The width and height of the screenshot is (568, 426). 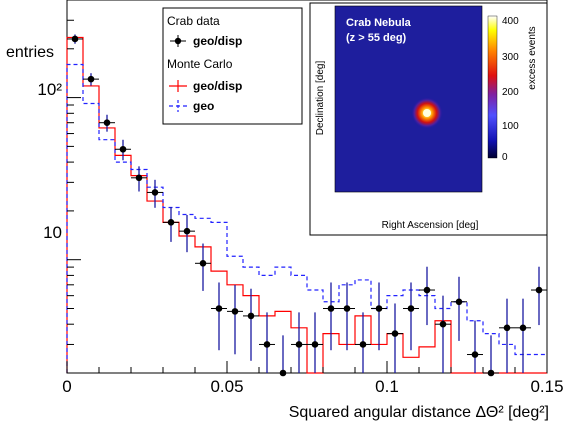 What do you see at coordinates (203, 106) in the screenshot?
I see `legend-label-mc-geo: geo` at bounding box center [203, 106].